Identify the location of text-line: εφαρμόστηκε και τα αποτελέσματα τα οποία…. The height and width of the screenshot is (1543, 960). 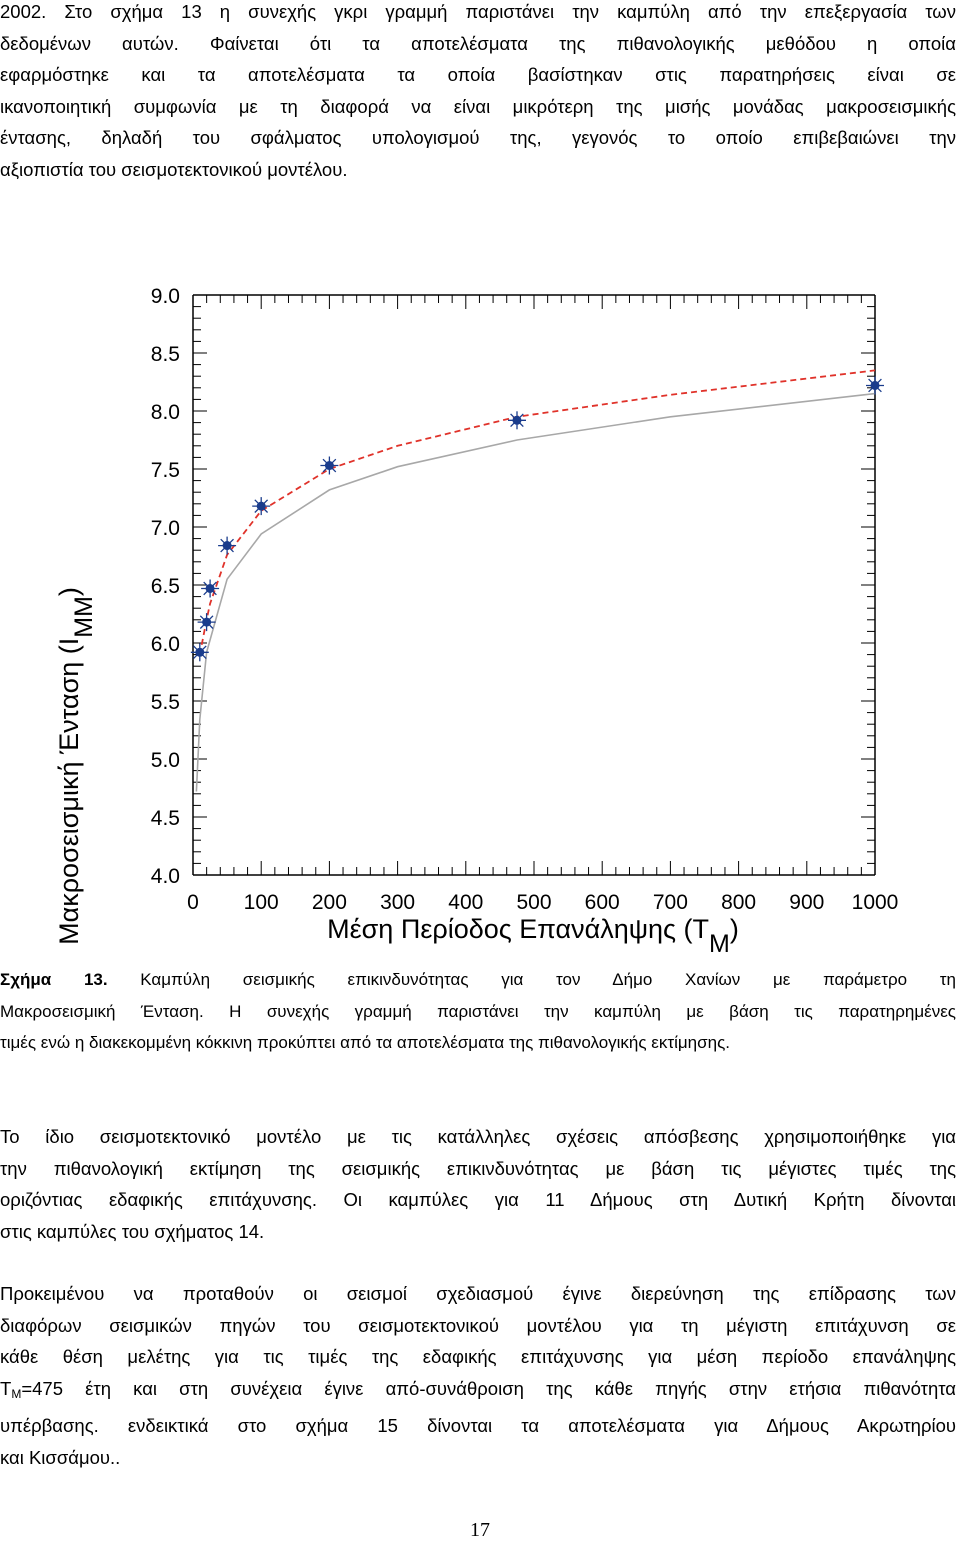
(478, 74).